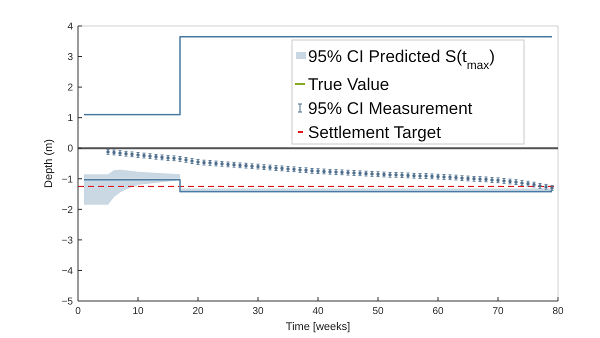 The image size is (600, 338). I want to click on x-tick-label: 50, so click(378, 311).